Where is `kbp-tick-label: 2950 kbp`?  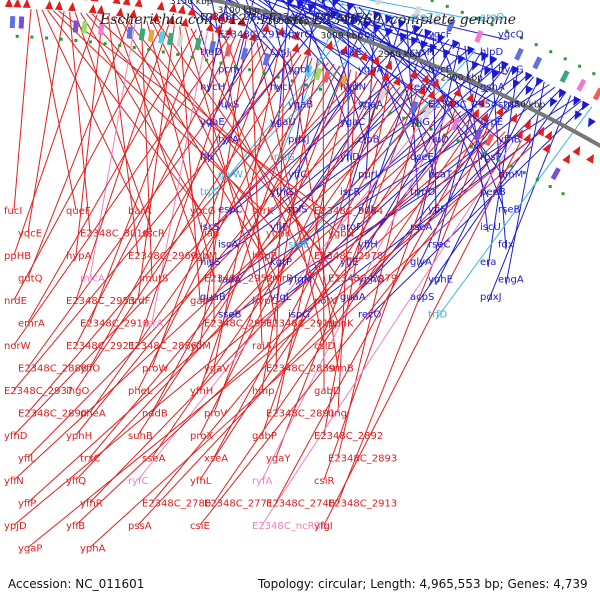
kbp-tick-label: 2950 kbp is located at coordinates (399, 55).